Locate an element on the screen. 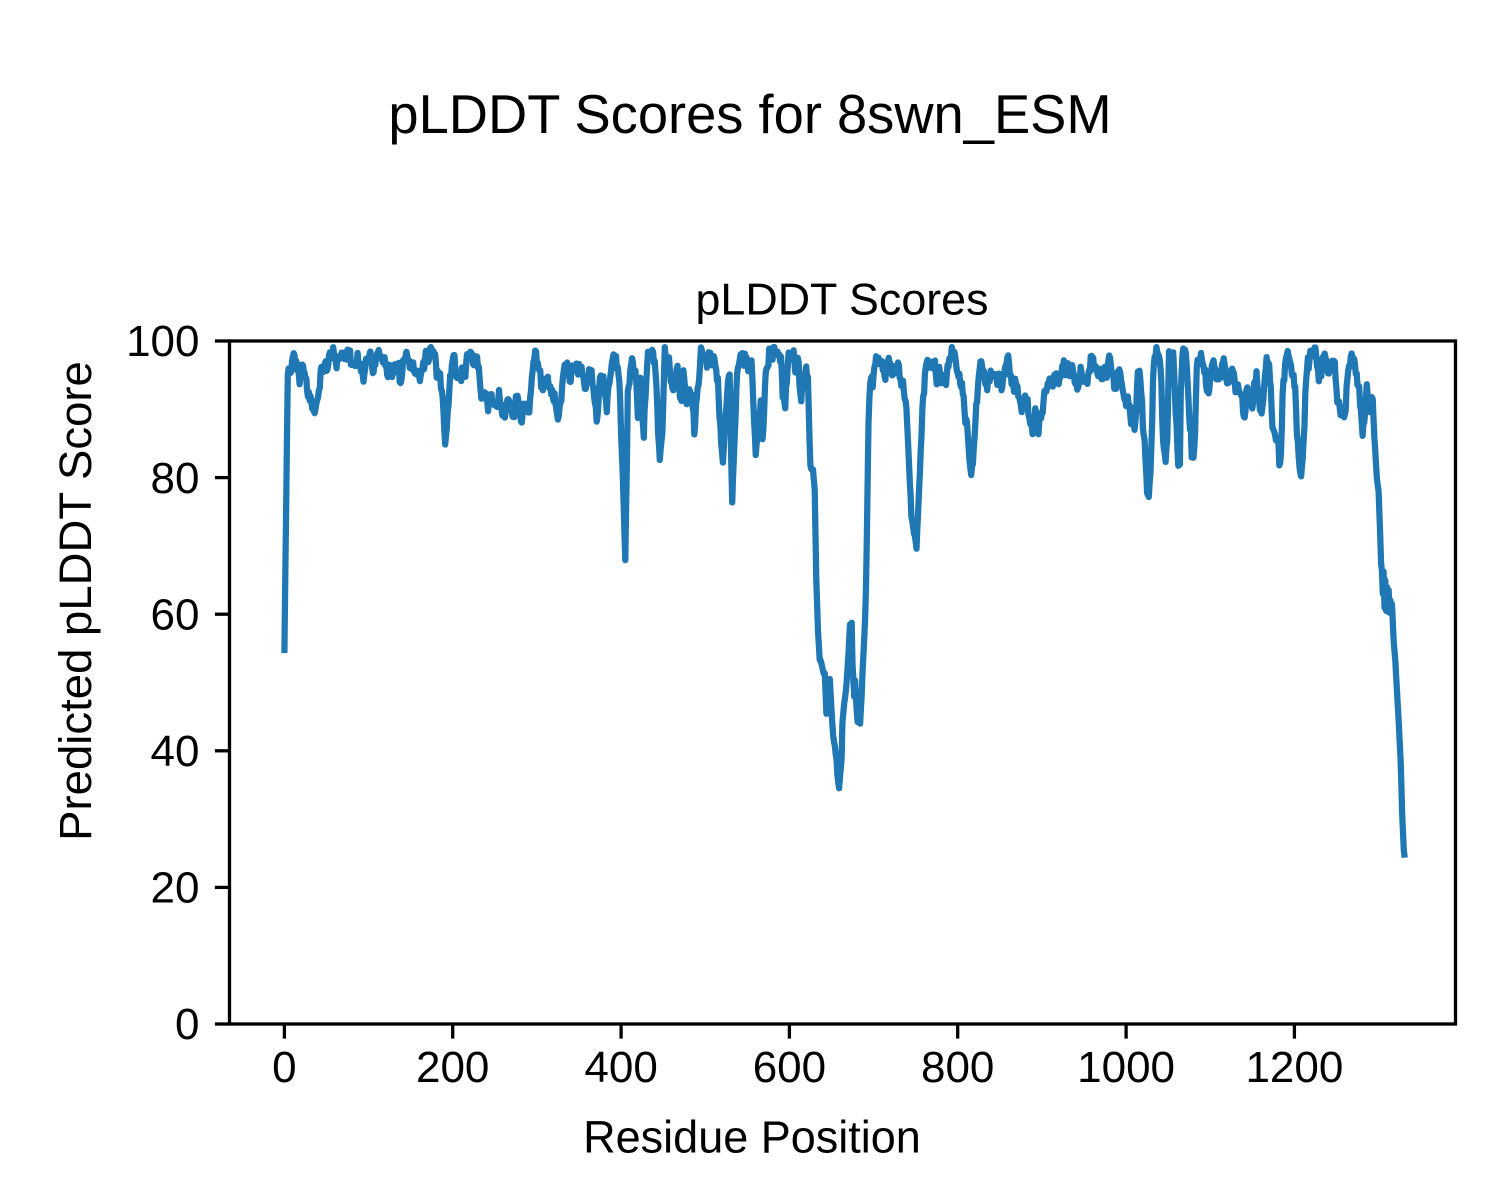  svg-text: pLDDT Scores for 8swn_ESM is located at coordinates (749, 114).